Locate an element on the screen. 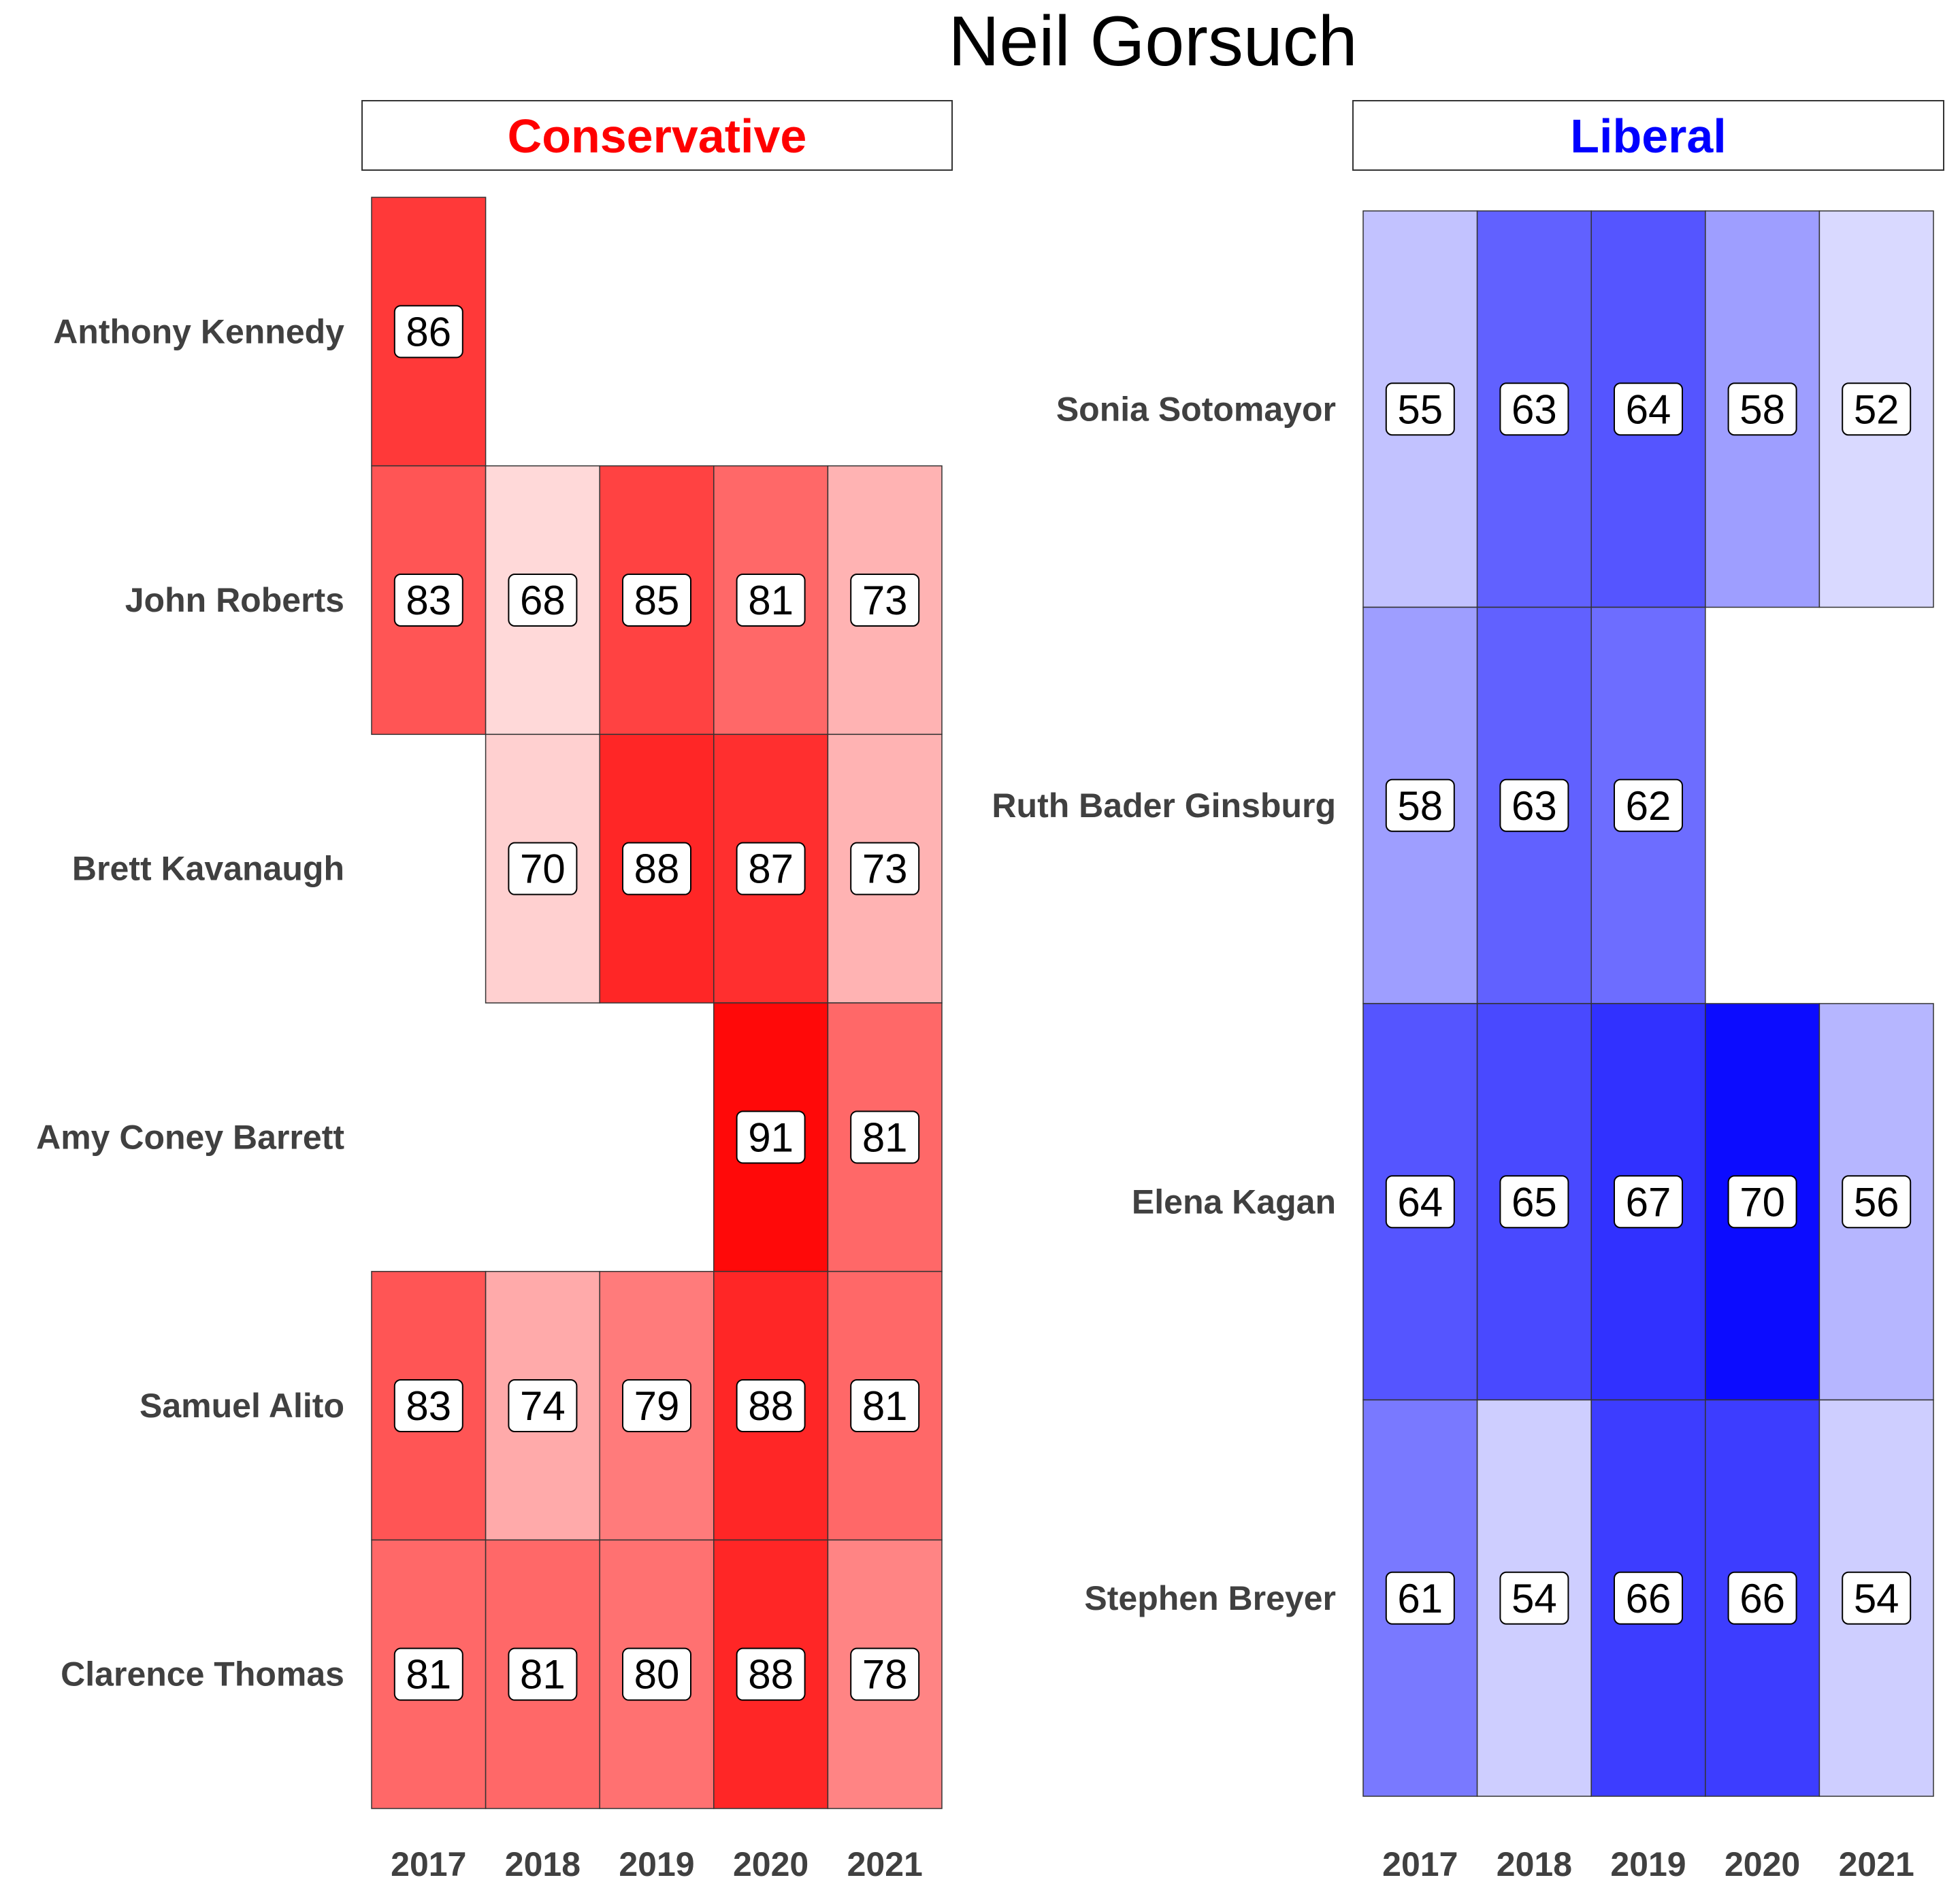 The width and height of the screenshot is (1960, 1899). liberal-justice-label: Sonia Sotomayor is located at coordinates (1196, 409).